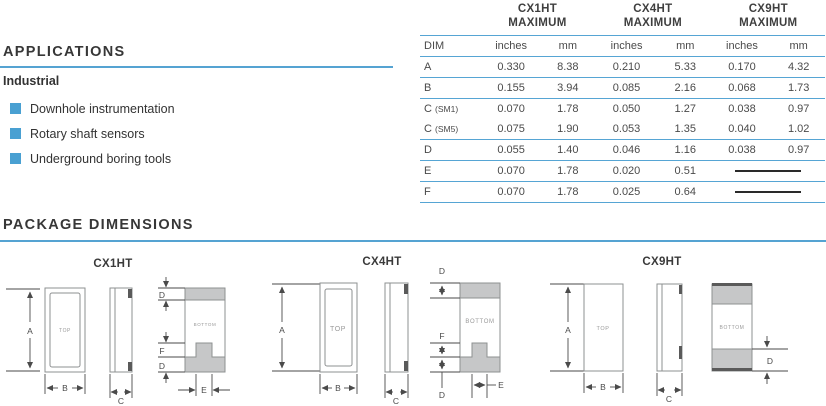  Describe the element at coordinates (450, 171) in the screenshot. I see `dim-cell: E` at that location.